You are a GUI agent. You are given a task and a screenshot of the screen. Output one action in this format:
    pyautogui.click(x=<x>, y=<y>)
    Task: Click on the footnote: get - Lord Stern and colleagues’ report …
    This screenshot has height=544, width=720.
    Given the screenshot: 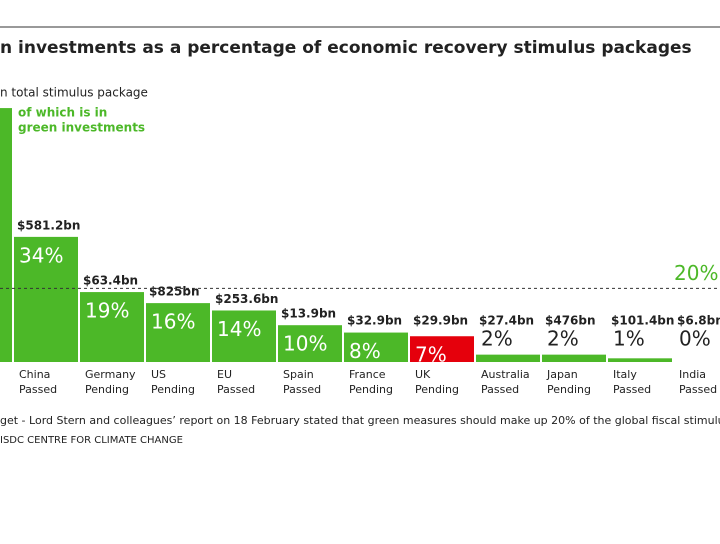 What is the action you would take?
    pyautogui.click(x=360, y=420)
    